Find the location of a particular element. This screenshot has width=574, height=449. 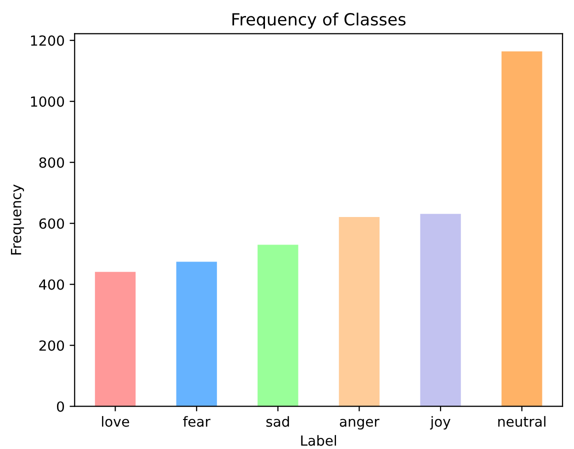

y-tick-label: 0 is located at coordinates (60, 406).